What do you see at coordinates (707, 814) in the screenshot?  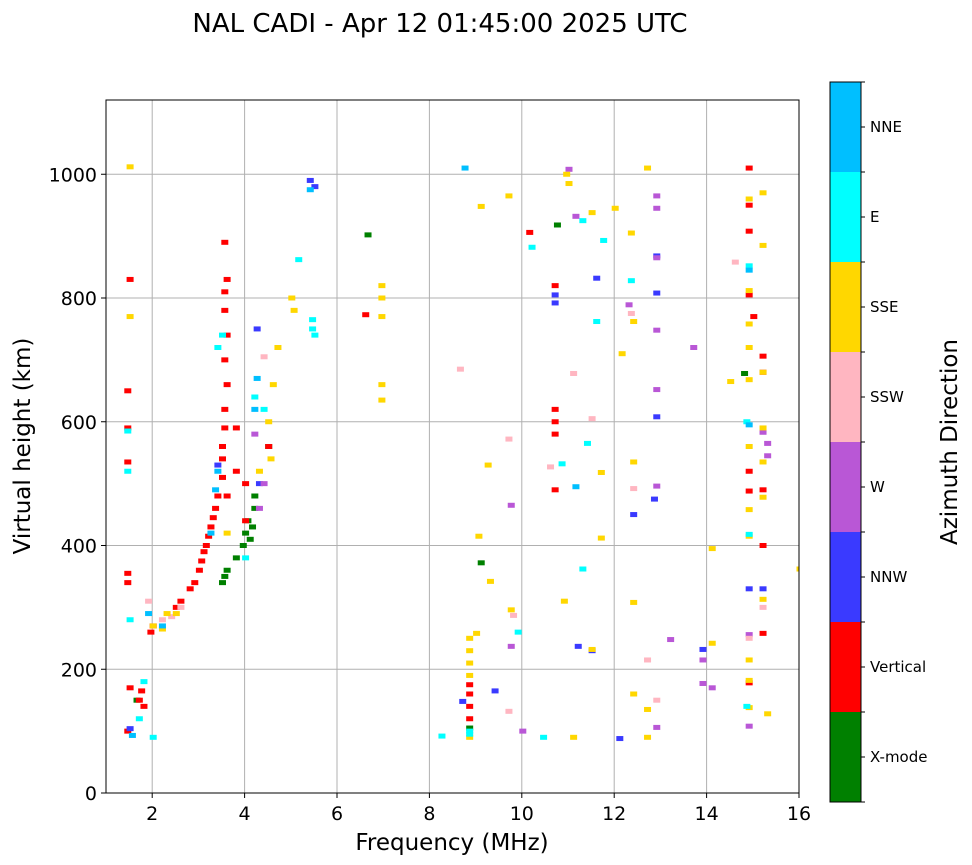 I see `x-tick-label: 14` at bounding box center [707, 814].